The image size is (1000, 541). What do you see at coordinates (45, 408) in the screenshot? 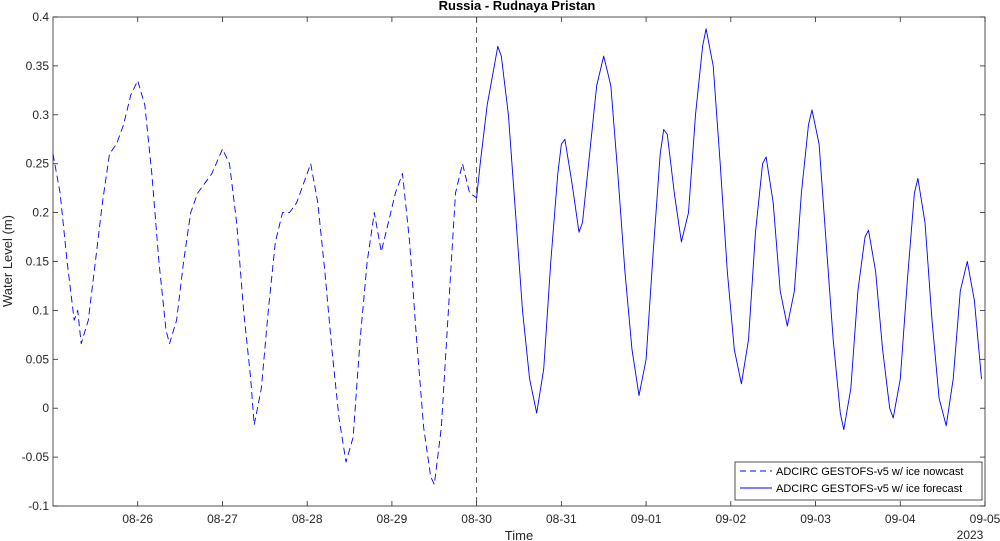
I see `y-tick-label: 0` at bounding box center [45, 408].